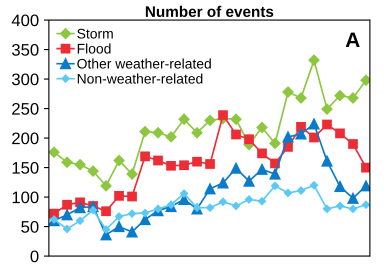 This screenshot has width=391, height=271. Describe the element at coordinates (34, 256) in the screenshot. I see `y-tick-label: 0` at that location.